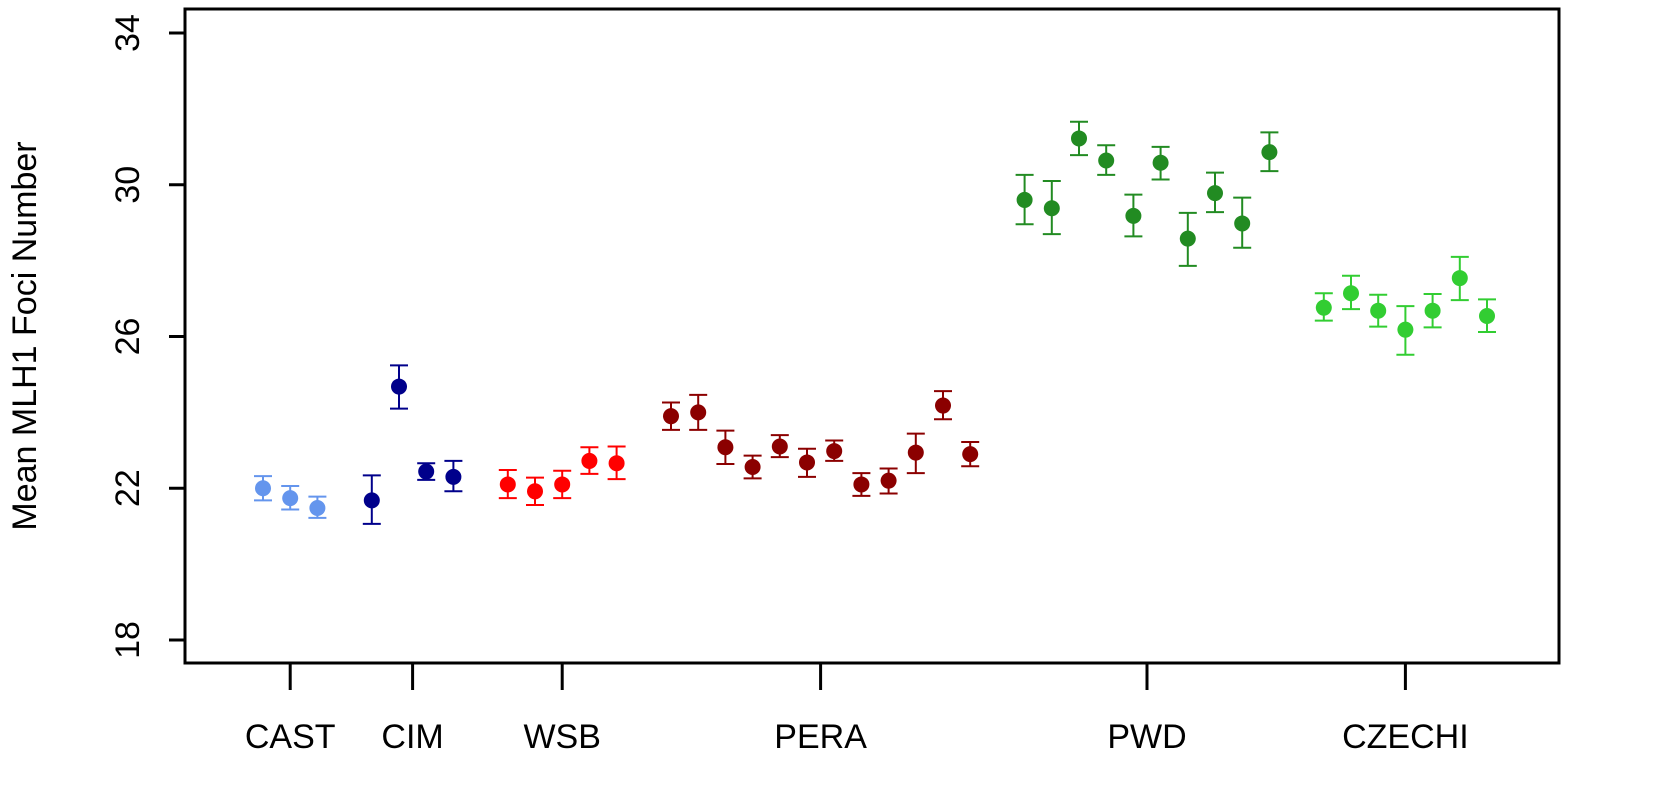 Image resolution: width=1658 pixels, height=800 pixels. Describe the element at coordinates (820, 737) in the screenshot. I see `x-group-label: PERA` at that location.